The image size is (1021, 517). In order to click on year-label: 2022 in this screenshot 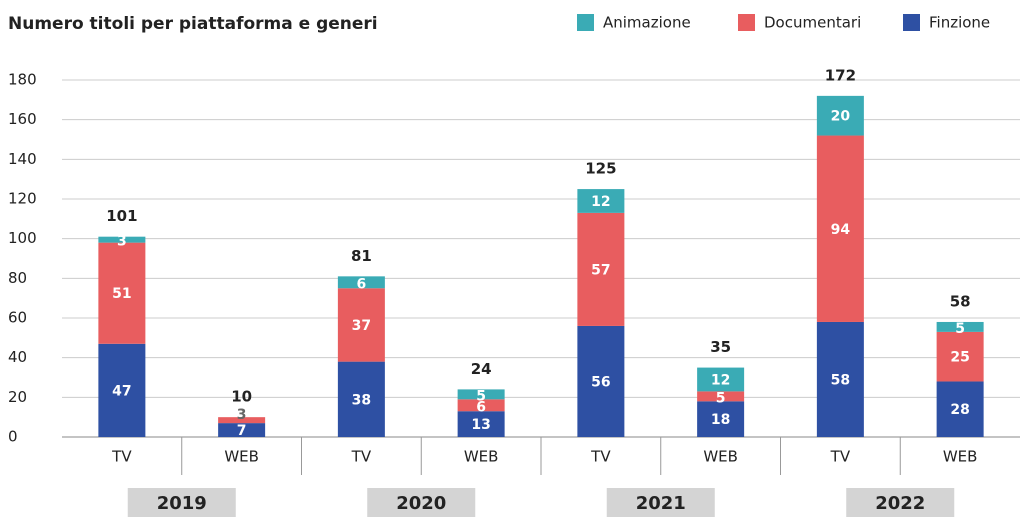, I will do `click(900, 503)`.